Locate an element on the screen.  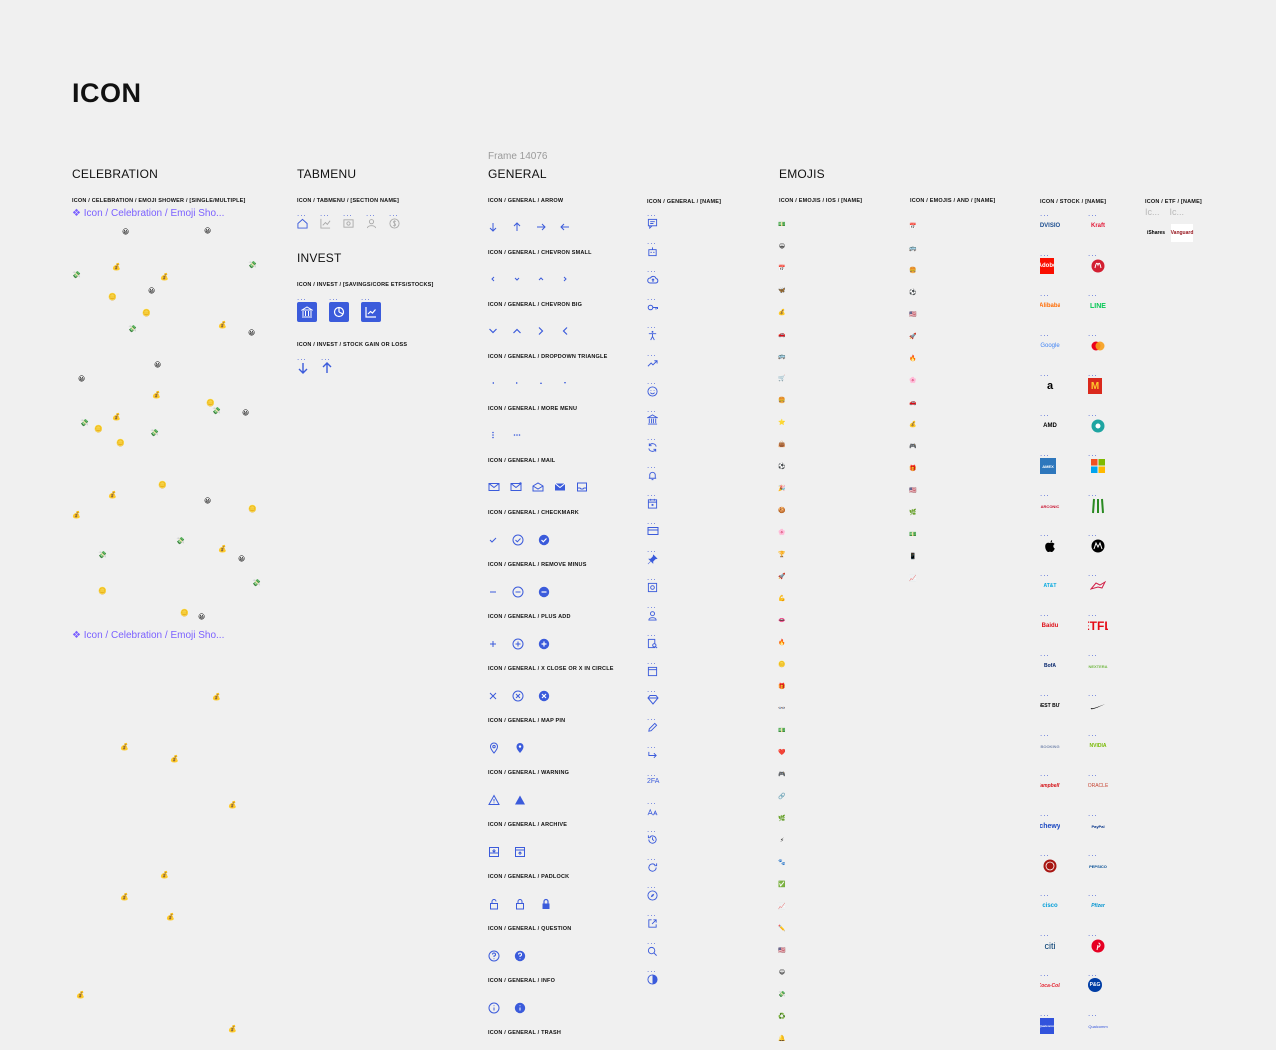
medtronic-logo-icon is located at coordinates (1098, 426).